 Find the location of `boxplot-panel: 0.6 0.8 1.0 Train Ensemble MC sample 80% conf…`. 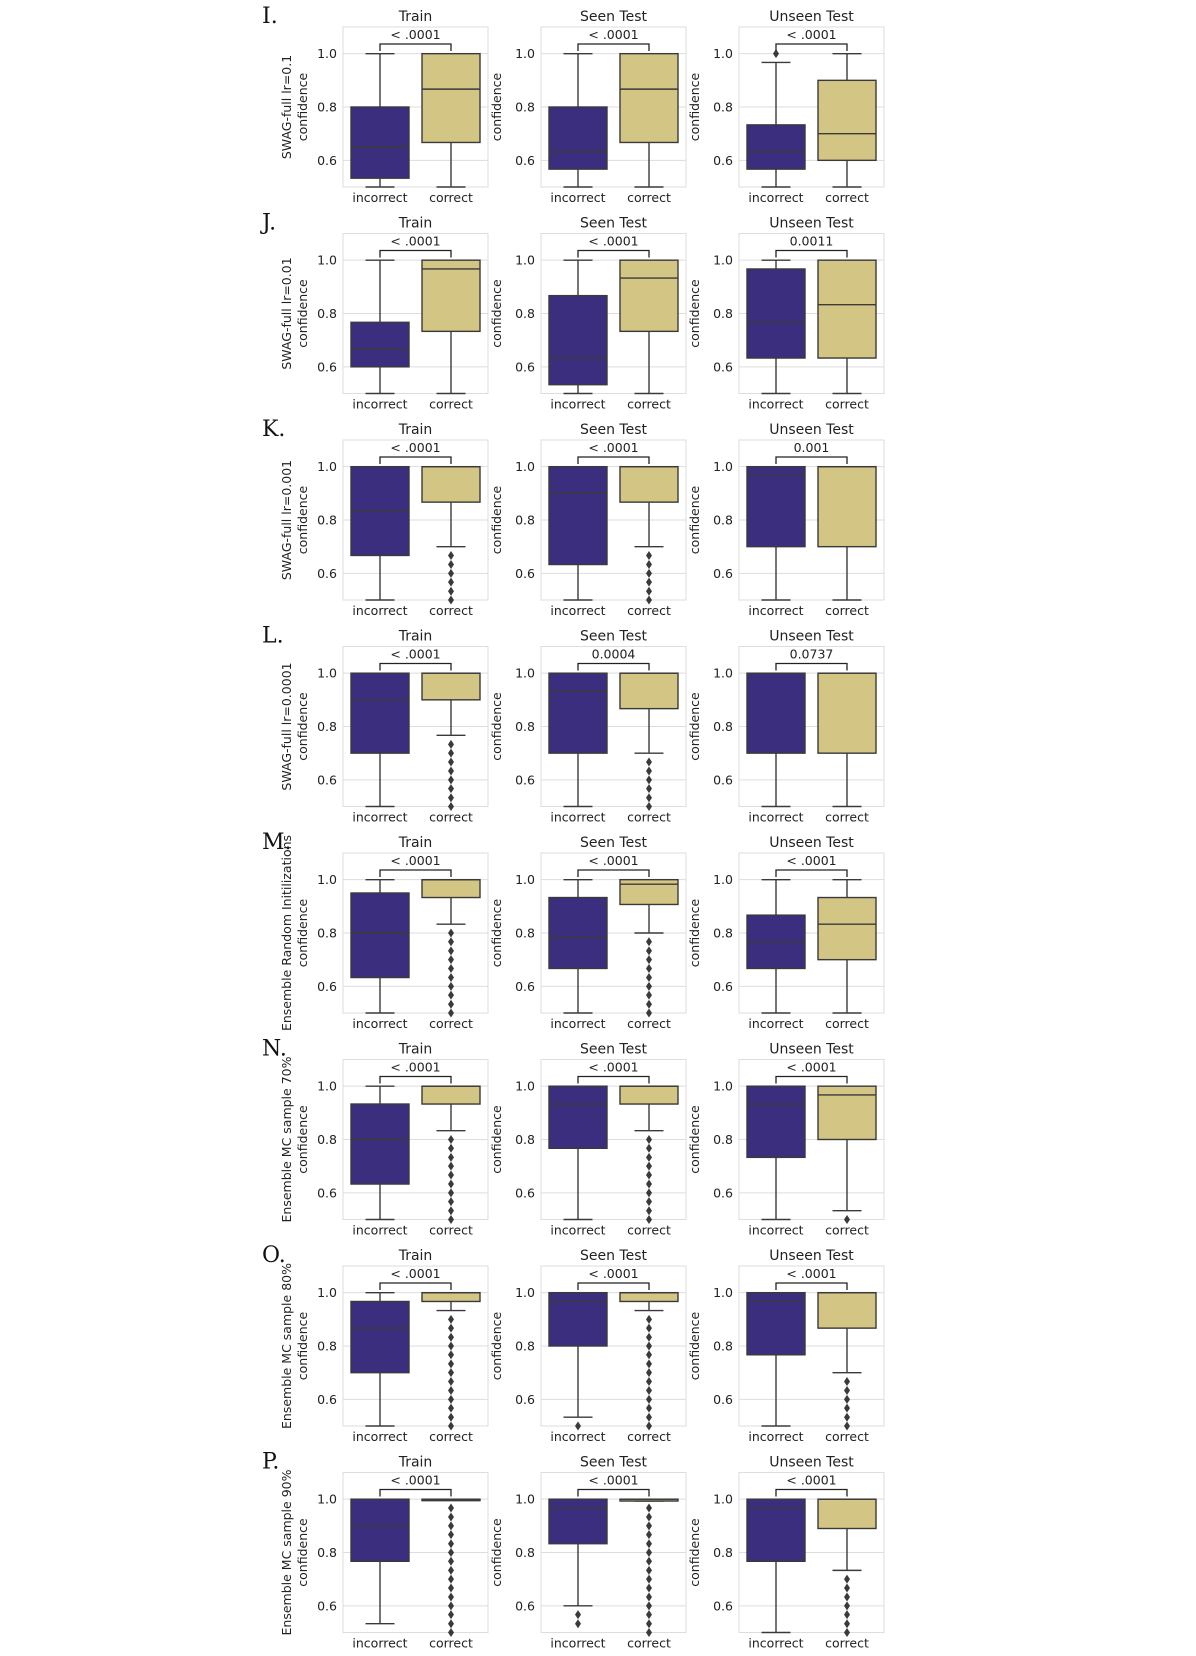

boxplot-panel: 0.6 0.8 1.0 Train Ensemble MC sample 80% conf… is located at coordinates (384, 1346).